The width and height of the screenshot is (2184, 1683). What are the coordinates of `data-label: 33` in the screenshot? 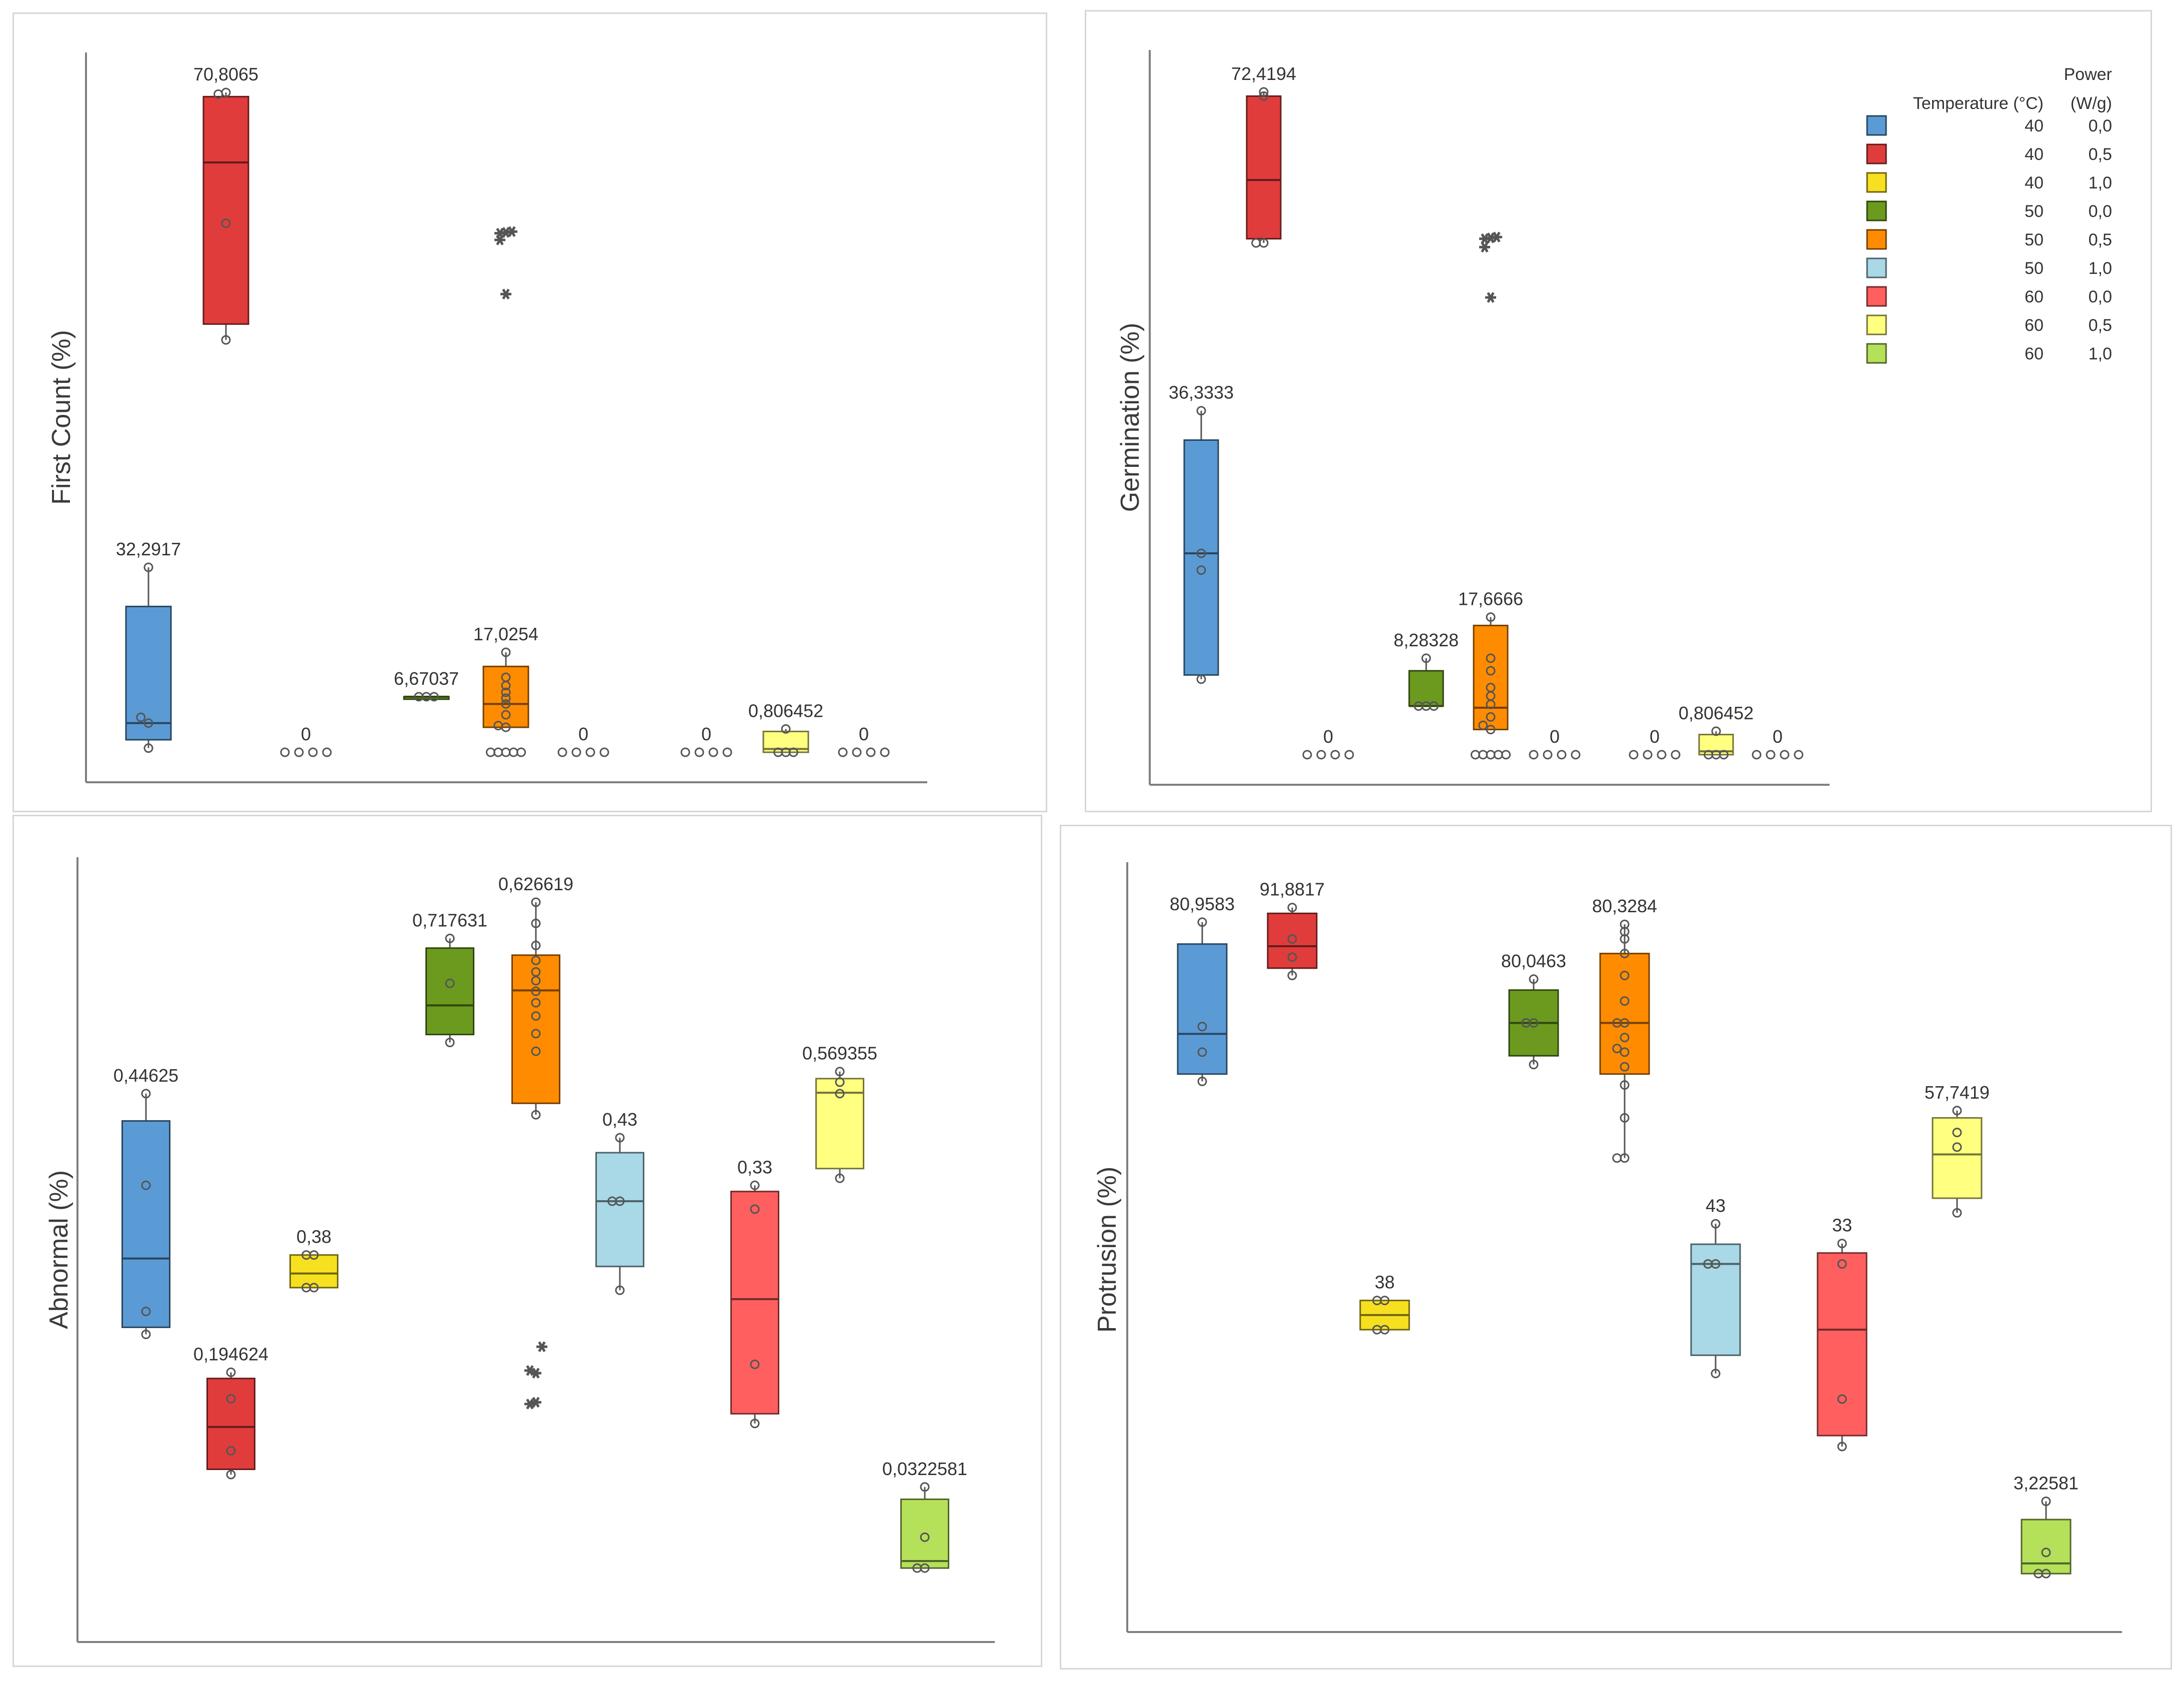 It's located at (1842, 1226).